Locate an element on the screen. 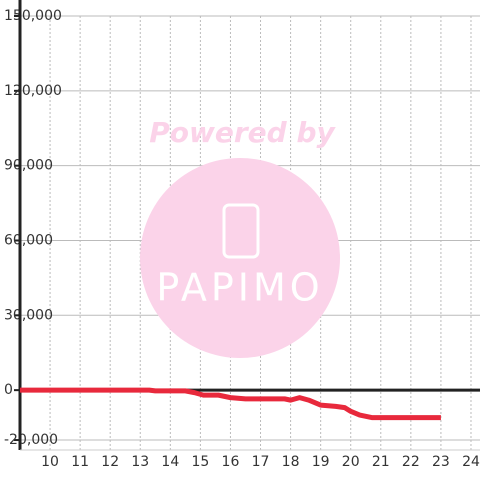 This screenshot has height=480, width=480. x-tick-label: 18 is located at coordinates (291, 462).